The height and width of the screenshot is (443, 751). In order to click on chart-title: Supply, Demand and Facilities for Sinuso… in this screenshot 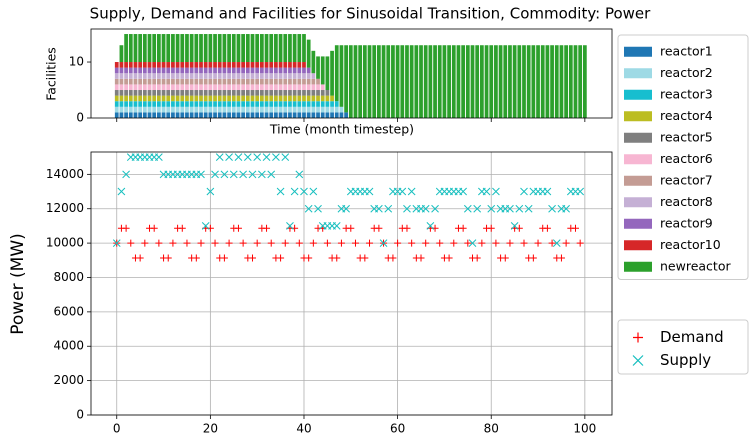, I will do `click(370, 14)`.